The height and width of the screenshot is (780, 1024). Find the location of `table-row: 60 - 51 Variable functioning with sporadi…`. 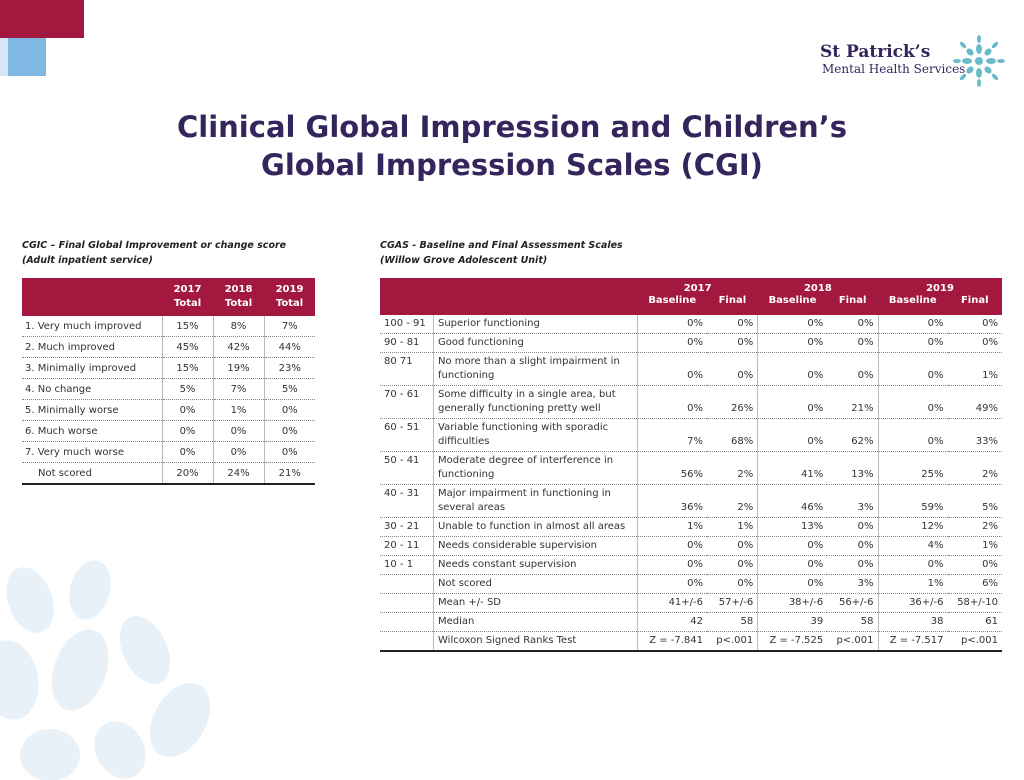

table-row: 60 - 51 Variable functioning with sporadi… is located at coordinates (691, 435).